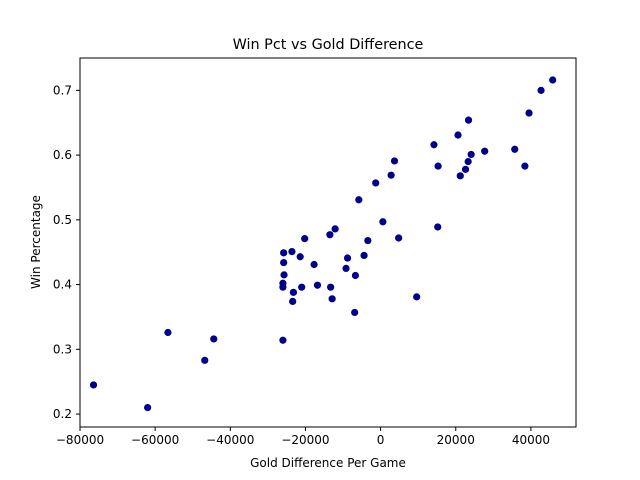 This screenshot has height=480, width=640. What do you see at coordinates (328, 45) in the screenshot?
I see `chart-title: Win Pct vs Gold Difference` at bounding box center [328, 45].